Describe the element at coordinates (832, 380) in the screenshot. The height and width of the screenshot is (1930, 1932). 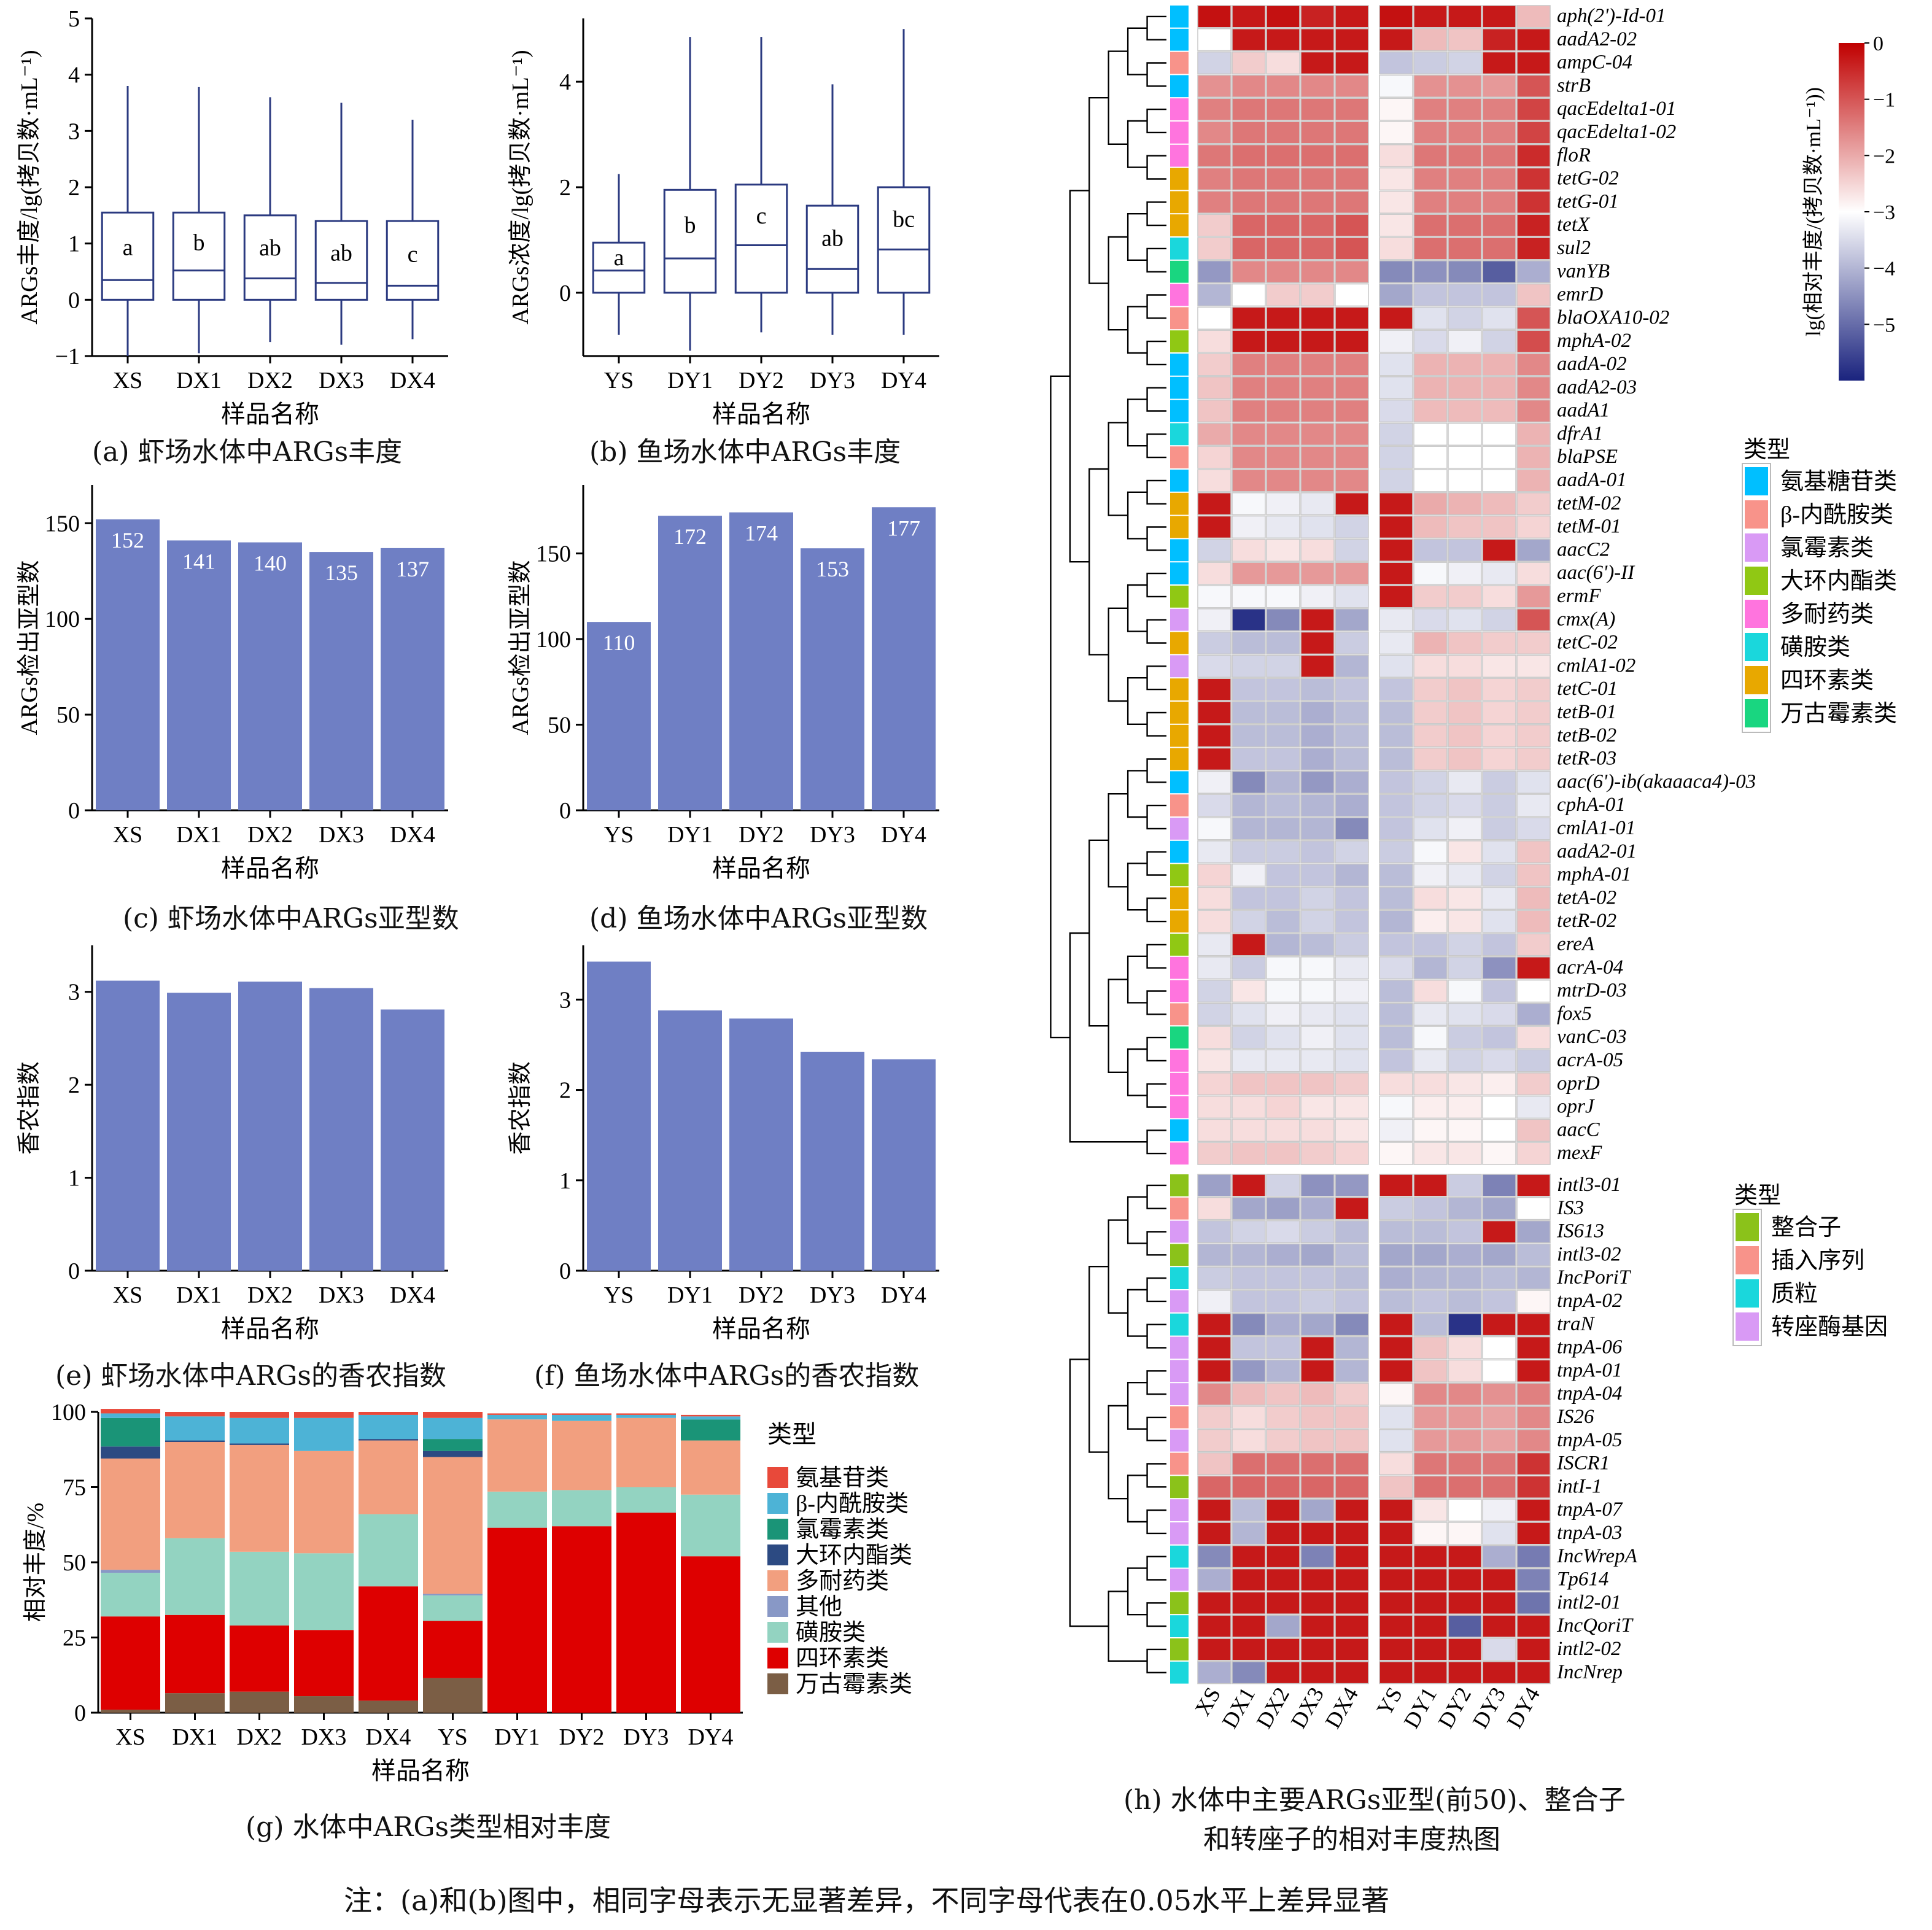
I see `x-tick-label: DY3` at that location.